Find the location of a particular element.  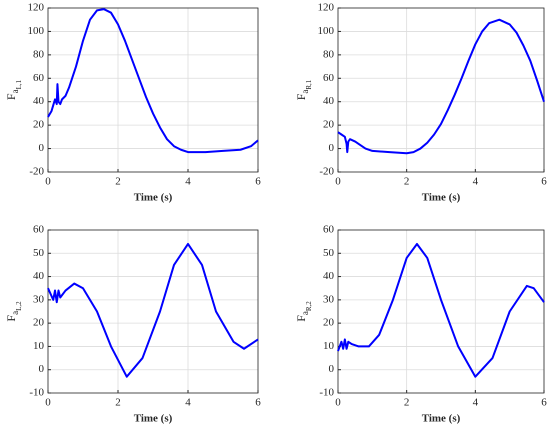

y-axis-label: FaR,2 is located at coordinates (303, 311).